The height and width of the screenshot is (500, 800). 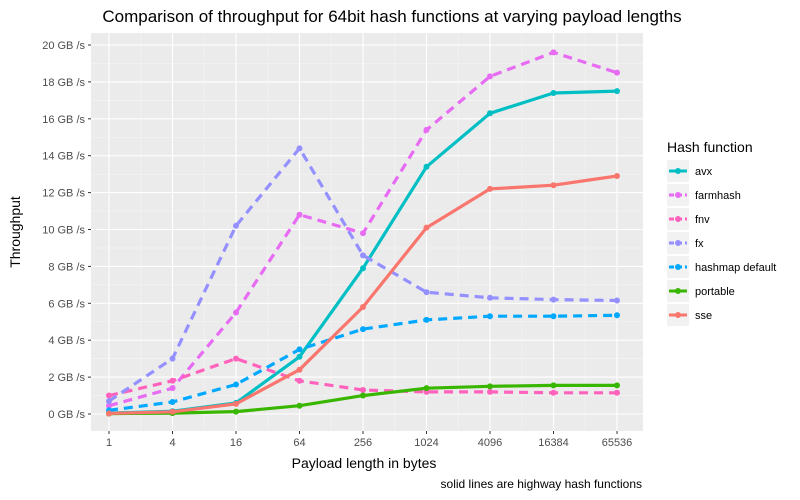 I want to click on x-tick-label: 4, so click(x=172, y=443).